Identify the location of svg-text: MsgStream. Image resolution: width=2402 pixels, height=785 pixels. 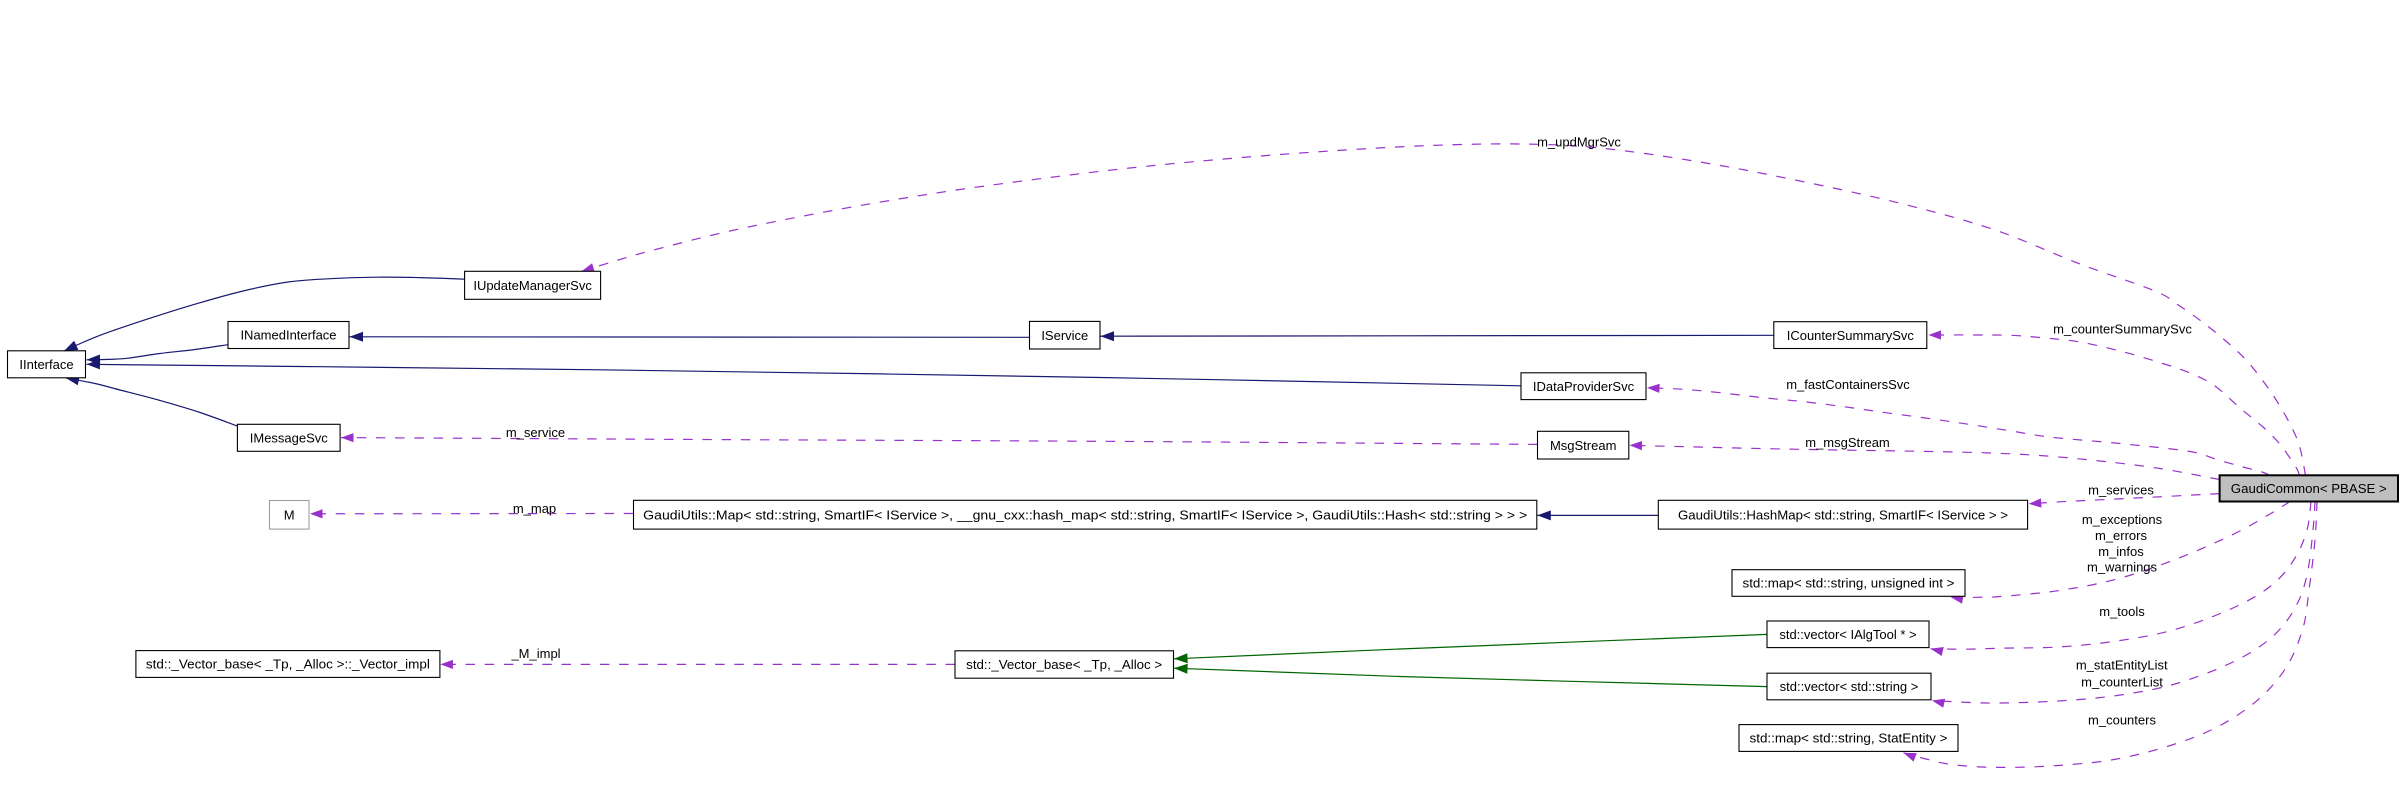
(1583, 445).